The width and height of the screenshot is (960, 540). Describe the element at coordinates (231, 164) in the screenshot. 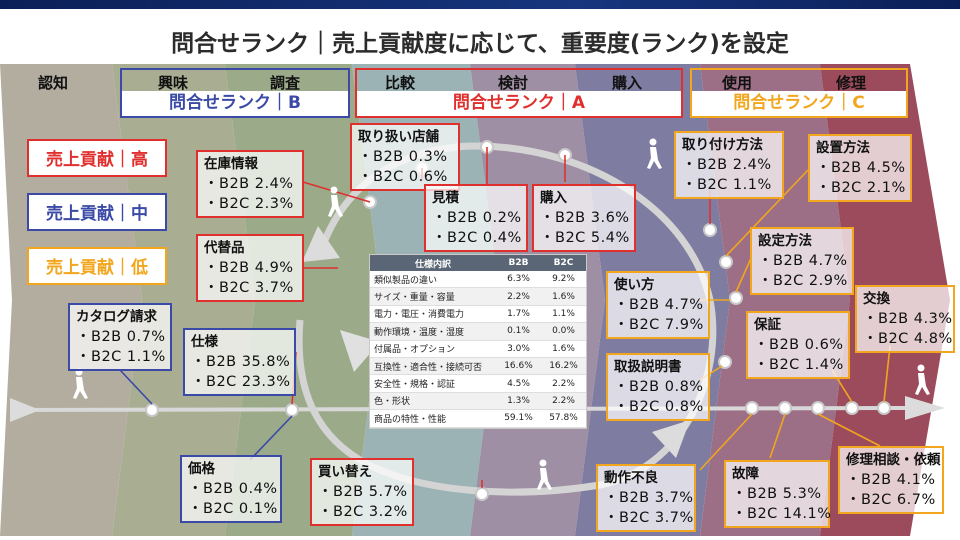

I see `item-title: 在庫情報` at that location.